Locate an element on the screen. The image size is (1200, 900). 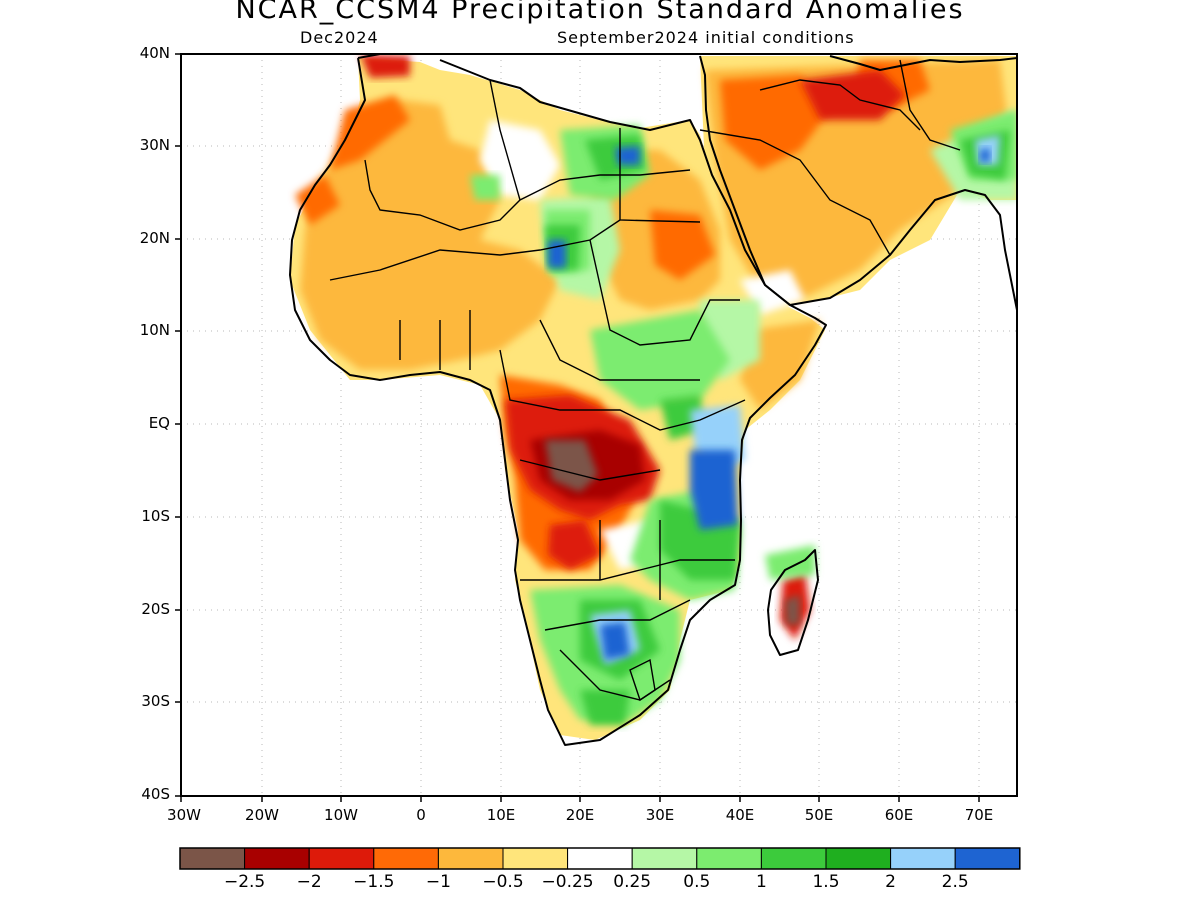
lat-label-20n: 20N is located at coordinates (154, 238).